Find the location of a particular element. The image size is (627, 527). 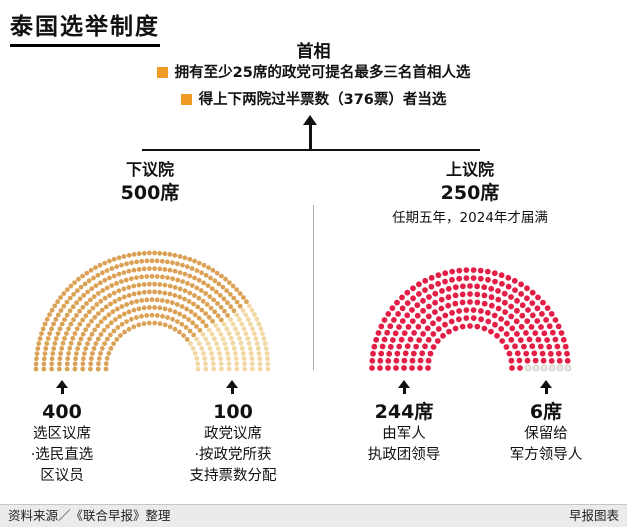

lower-house-seats: 500席 is located at coordinates (150, 193).